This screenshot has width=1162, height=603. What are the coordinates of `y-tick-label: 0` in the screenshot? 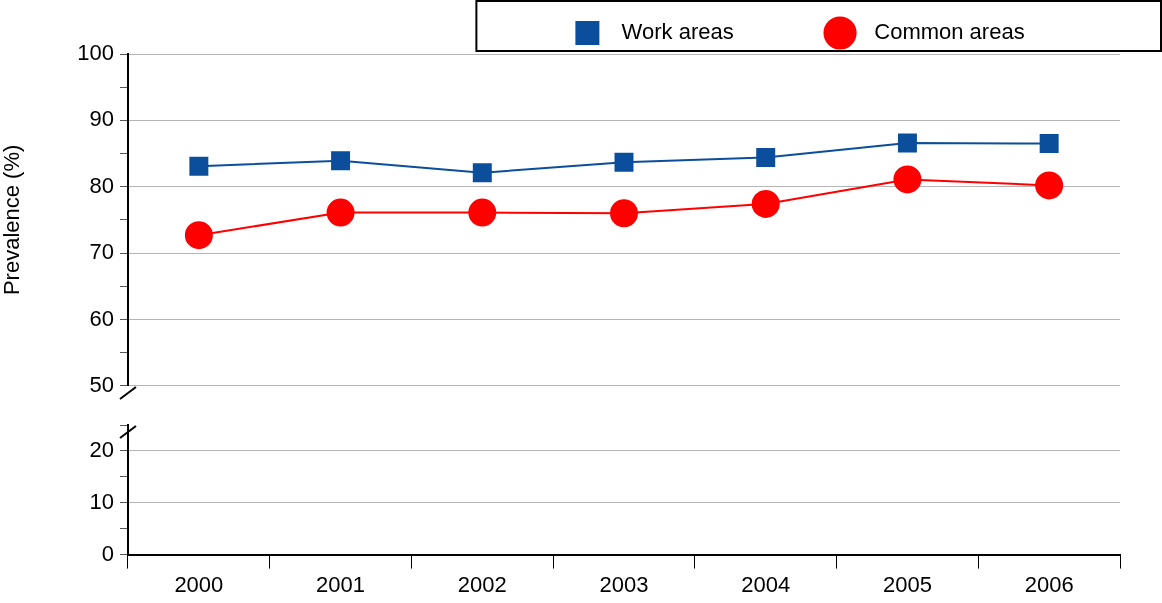 It's located at (107, 553).